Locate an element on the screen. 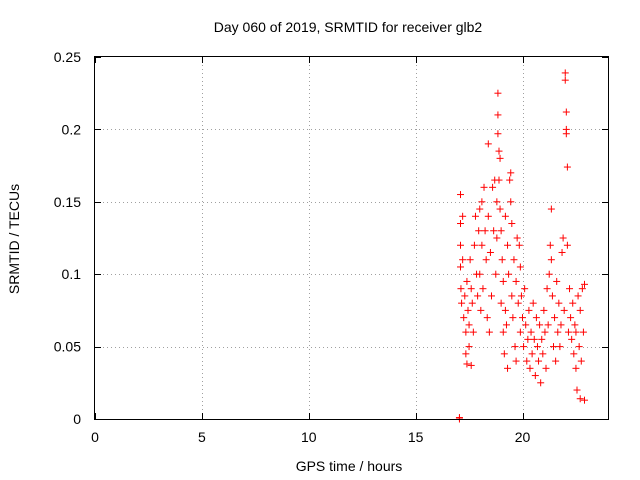 Image resolution: width=640 pixels, height=480 pixels. y-tick-label: 0.15 is located at coordinates (67, 202).